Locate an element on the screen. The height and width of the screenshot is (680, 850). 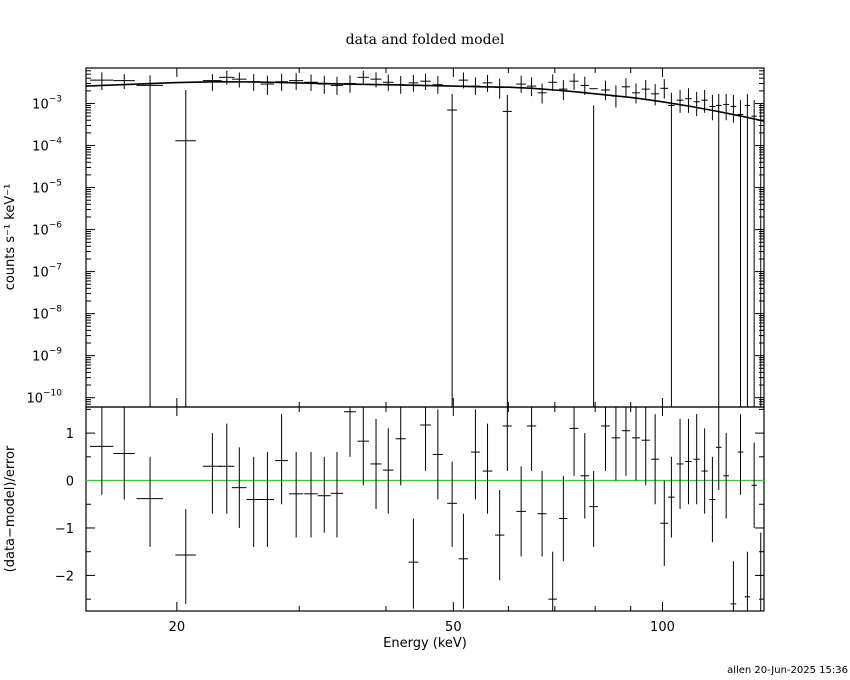
y-tick-label: 1 is located at coordinates (70, 434).